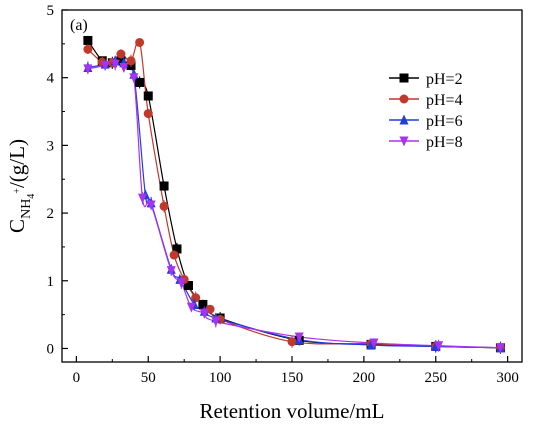  Describe the element at coordinates (507, 378) in the screenshot. I see `x-tick-label: 300` at that location.